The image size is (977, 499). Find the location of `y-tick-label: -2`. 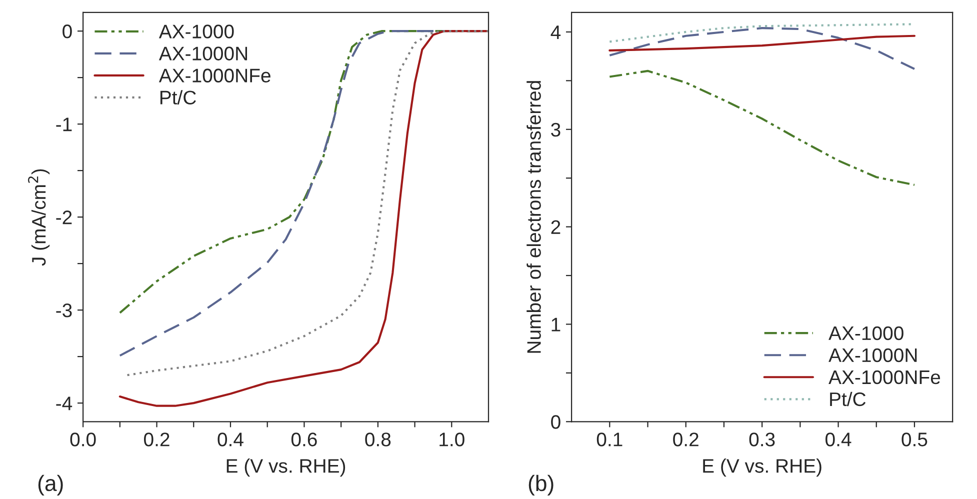

y-tick-label: -2 is located at coordinates (64, 217).